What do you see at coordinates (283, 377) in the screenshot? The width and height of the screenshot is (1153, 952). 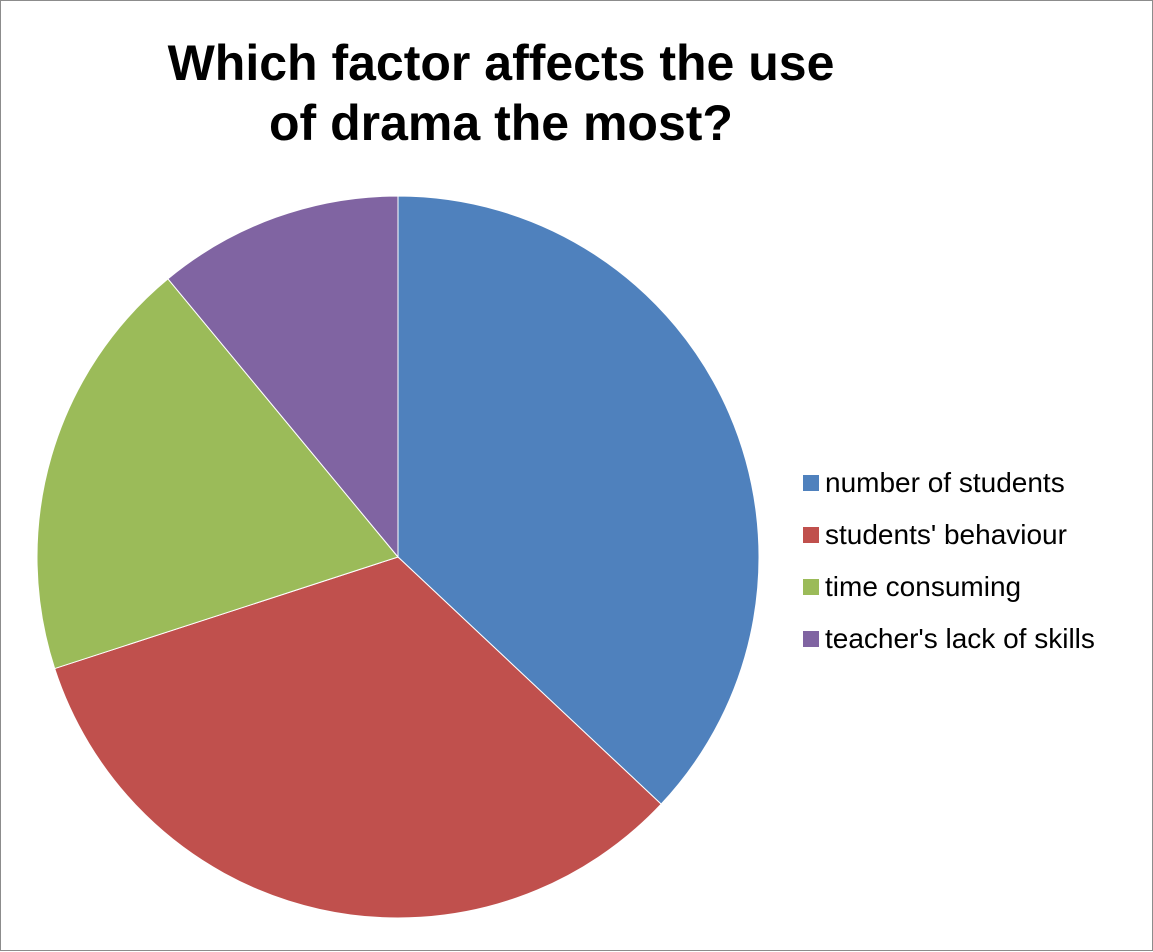 I see `pie-slice-teacher-s-lack-of-skills` at bounding box center [283, 377].